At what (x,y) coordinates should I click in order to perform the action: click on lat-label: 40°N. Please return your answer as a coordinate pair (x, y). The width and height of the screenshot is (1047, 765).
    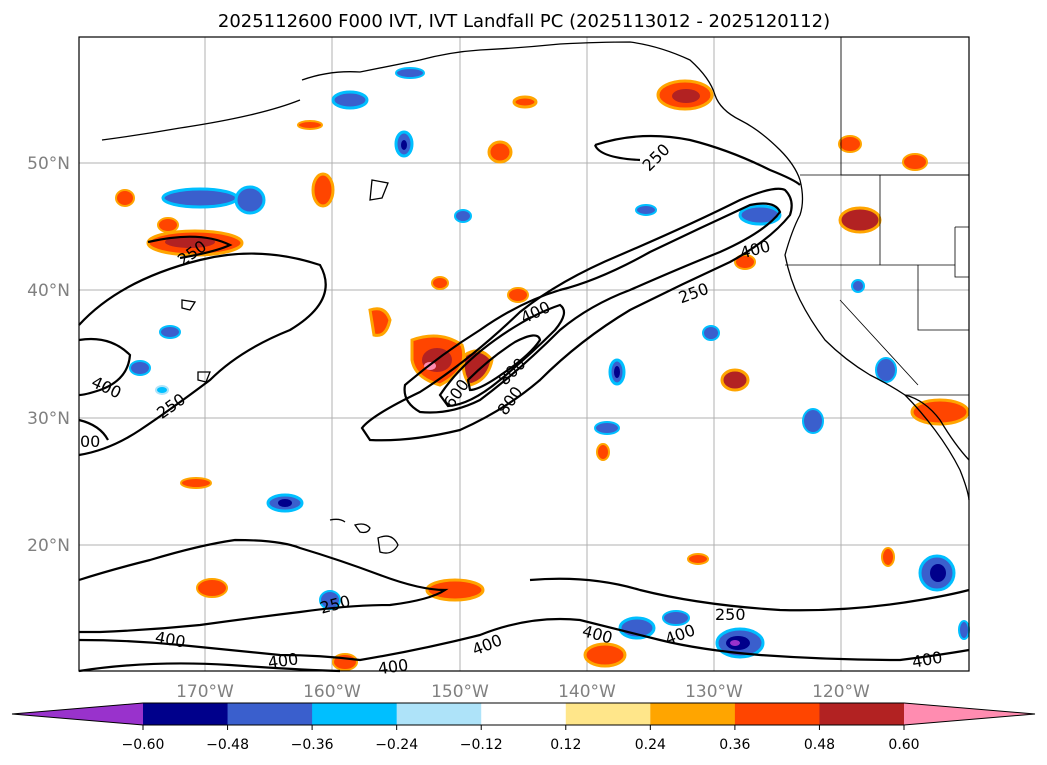
    Looking at the image, I should click on (48, 291).